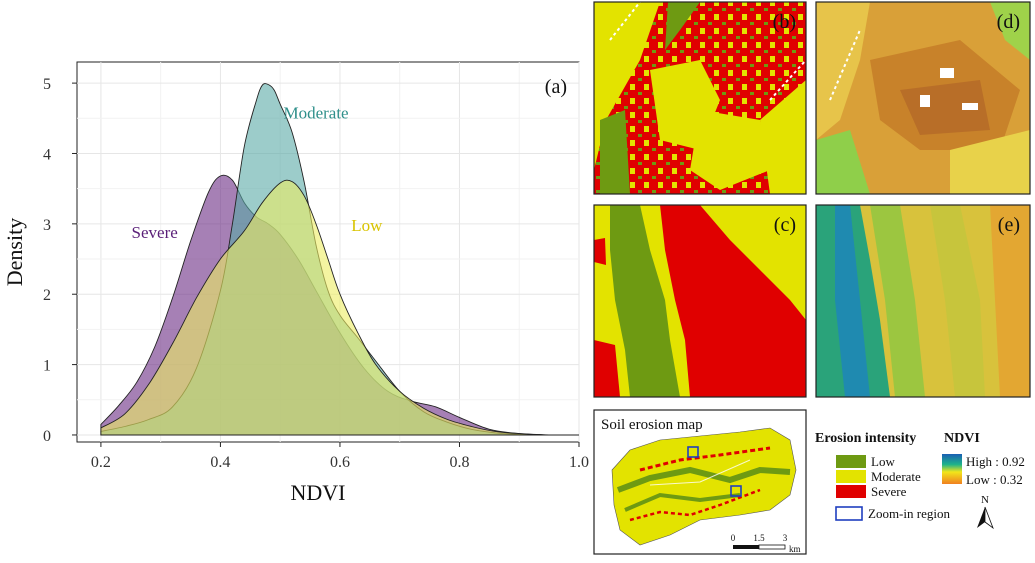 The image size is (1035, 563). What do you see at coordinates (47, 366) in the screenshot?
I see `y-tick-label-1: 1` at bounding box center [47, 366].